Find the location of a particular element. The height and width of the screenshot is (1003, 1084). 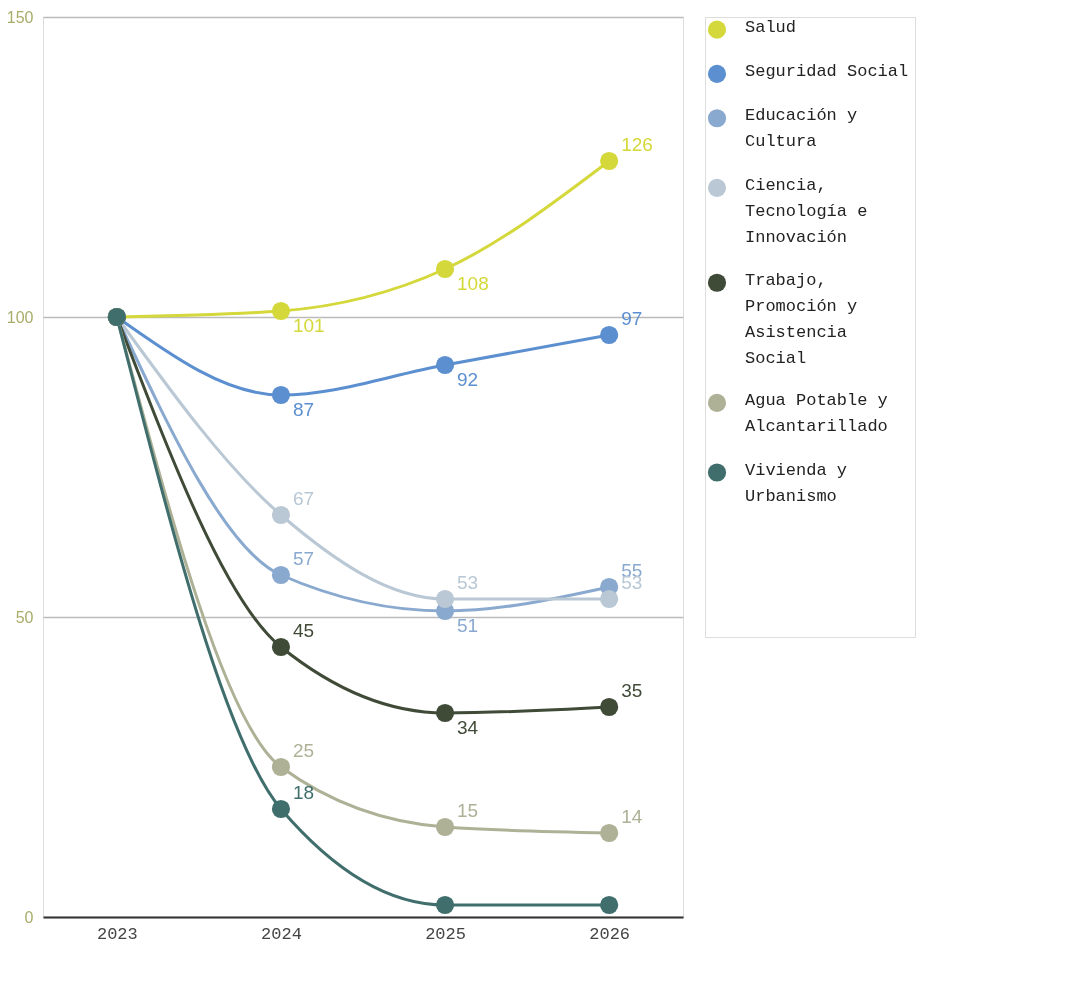

x-tick-label: 2026 is located at coordinates (610, 934).